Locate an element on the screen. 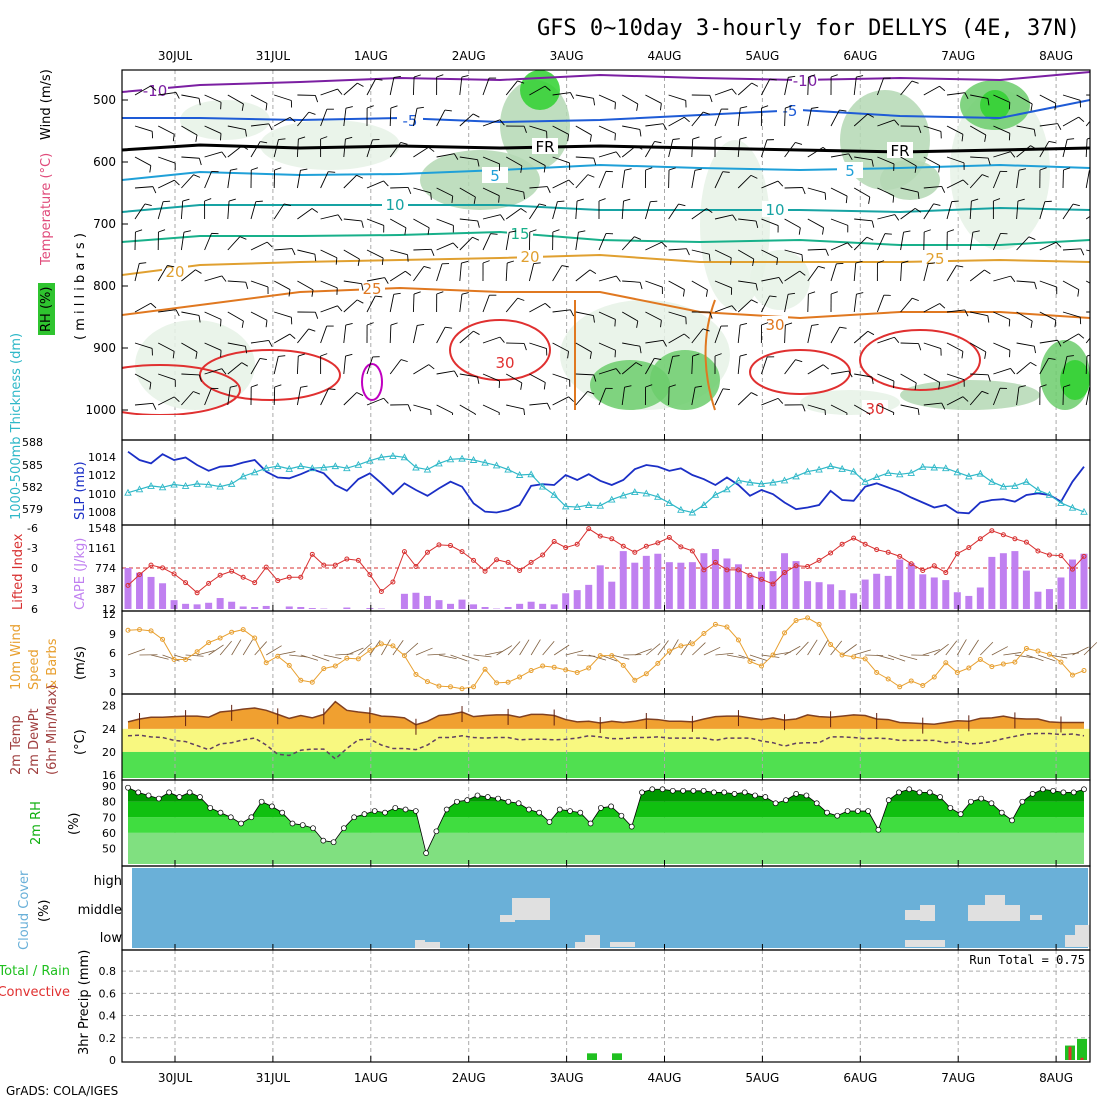 This screenshot has width=1100, height=1100. pressure-tick-label: 600 is located at coordinates (104, 162).